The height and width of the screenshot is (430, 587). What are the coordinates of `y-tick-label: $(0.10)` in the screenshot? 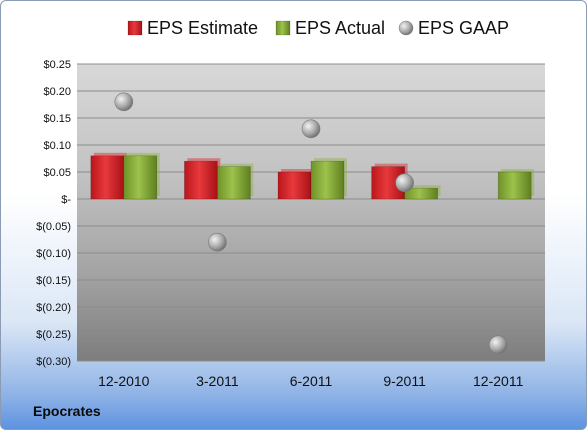 It's located at (53, 254).